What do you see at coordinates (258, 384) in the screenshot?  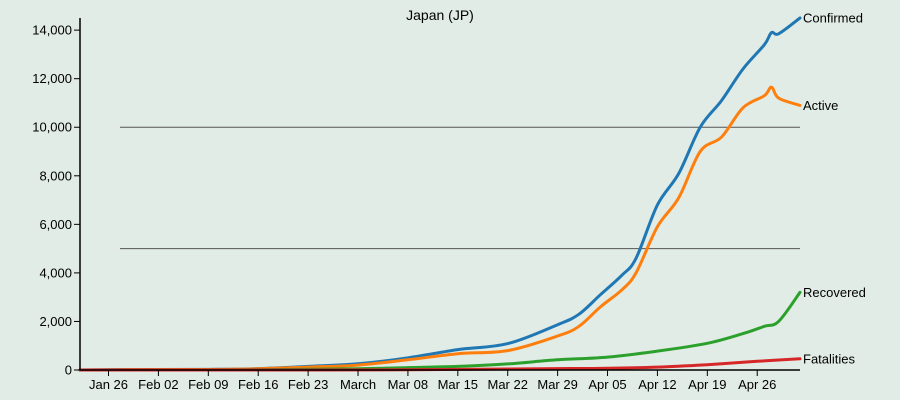 I see `x-tick-label: Feb 16` at bounding box center [258, 384].